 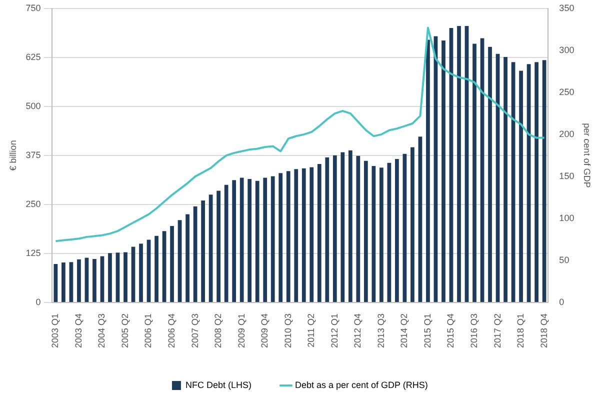 What do you see at coordinates (218, 385) in the screenshot?
I see `legend-label: NFC Debt (LHS)` at bounding box center [218, 385].